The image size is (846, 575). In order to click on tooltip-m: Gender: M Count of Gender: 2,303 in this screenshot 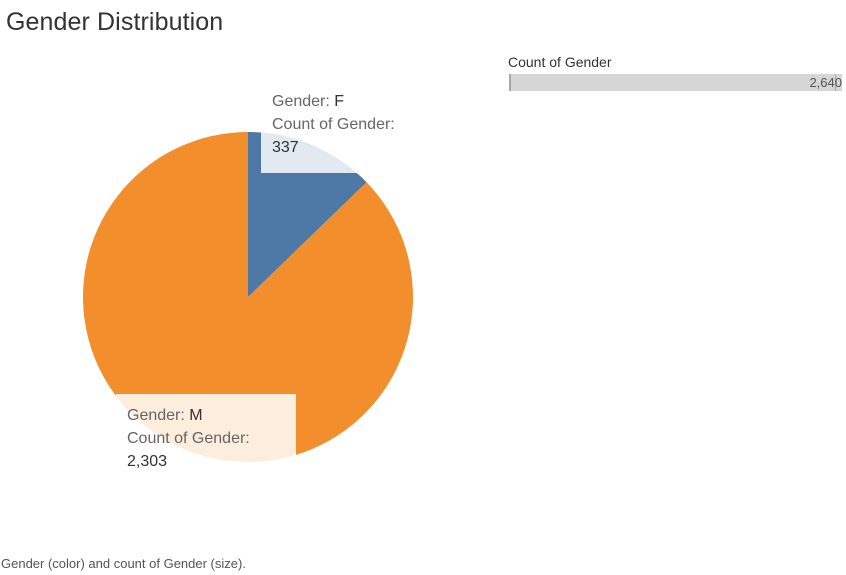, I will do `click(206, 441)`.